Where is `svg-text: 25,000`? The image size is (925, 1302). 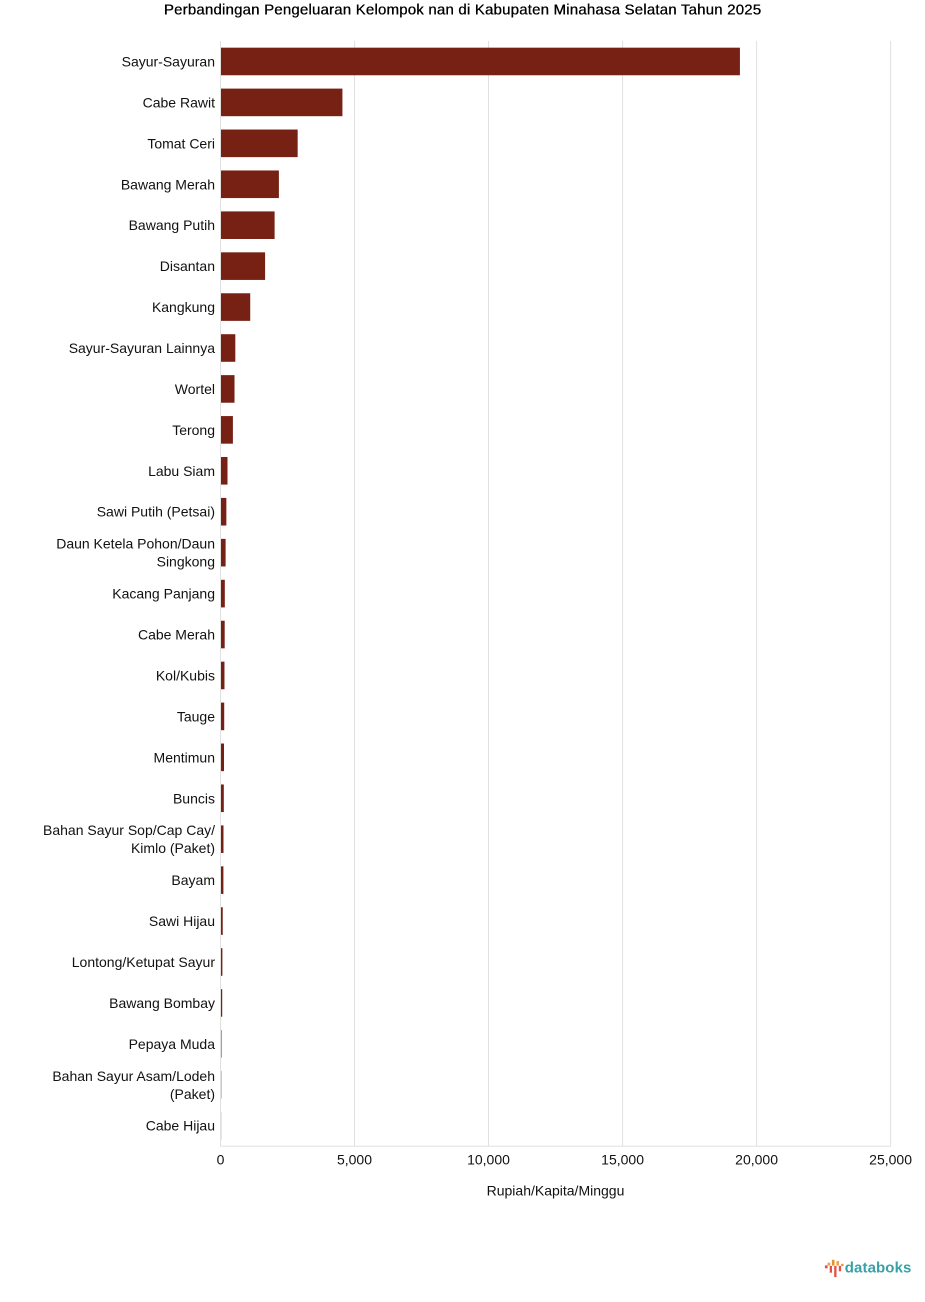
svg-text: 25,000 is located at coordinates (890, 1160).